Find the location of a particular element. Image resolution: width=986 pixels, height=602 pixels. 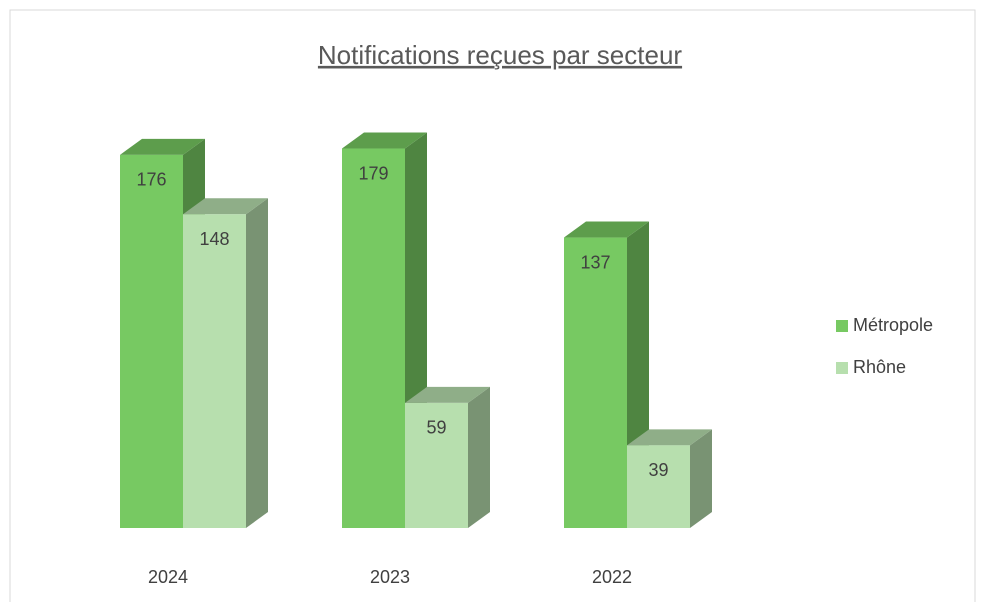

data-label: 148 is located at coordinates (214, 239).